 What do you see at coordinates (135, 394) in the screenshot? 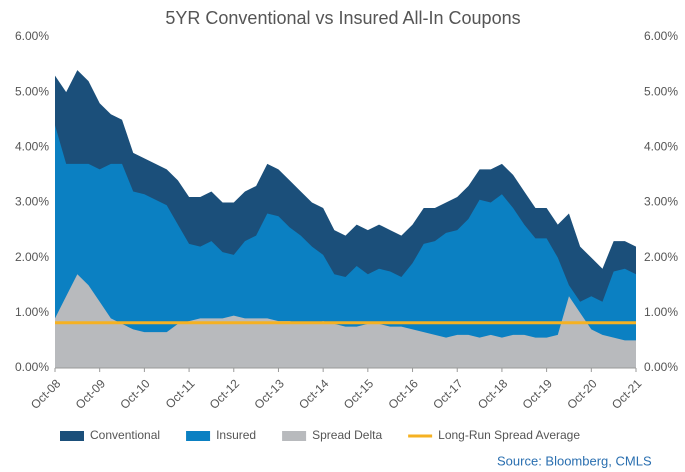
I see `x-tick-label: Oct-10` at bounding box center [135, 394].